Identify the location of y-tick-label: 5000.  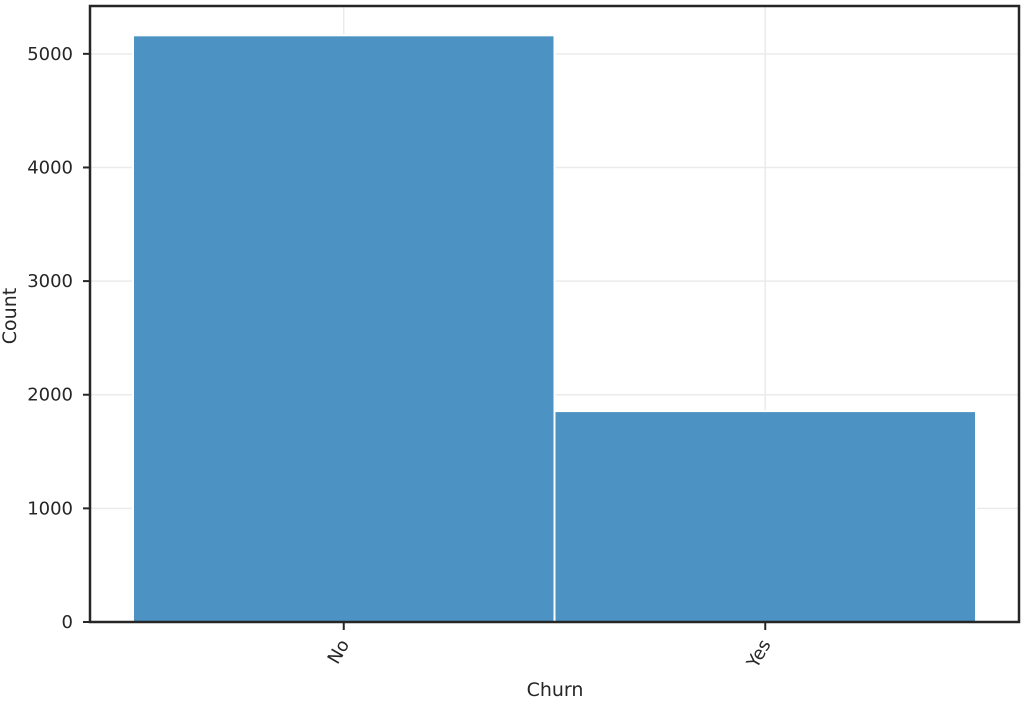
(50, 54).